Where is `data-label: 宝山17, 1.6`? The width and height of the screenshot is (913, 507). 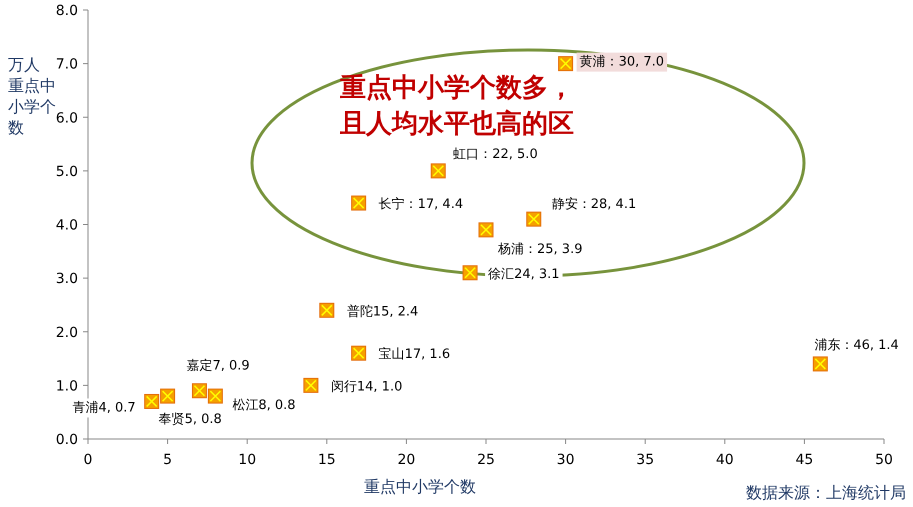 data-label: 宝山17, 1.6 is located at coordinates (414, 354).